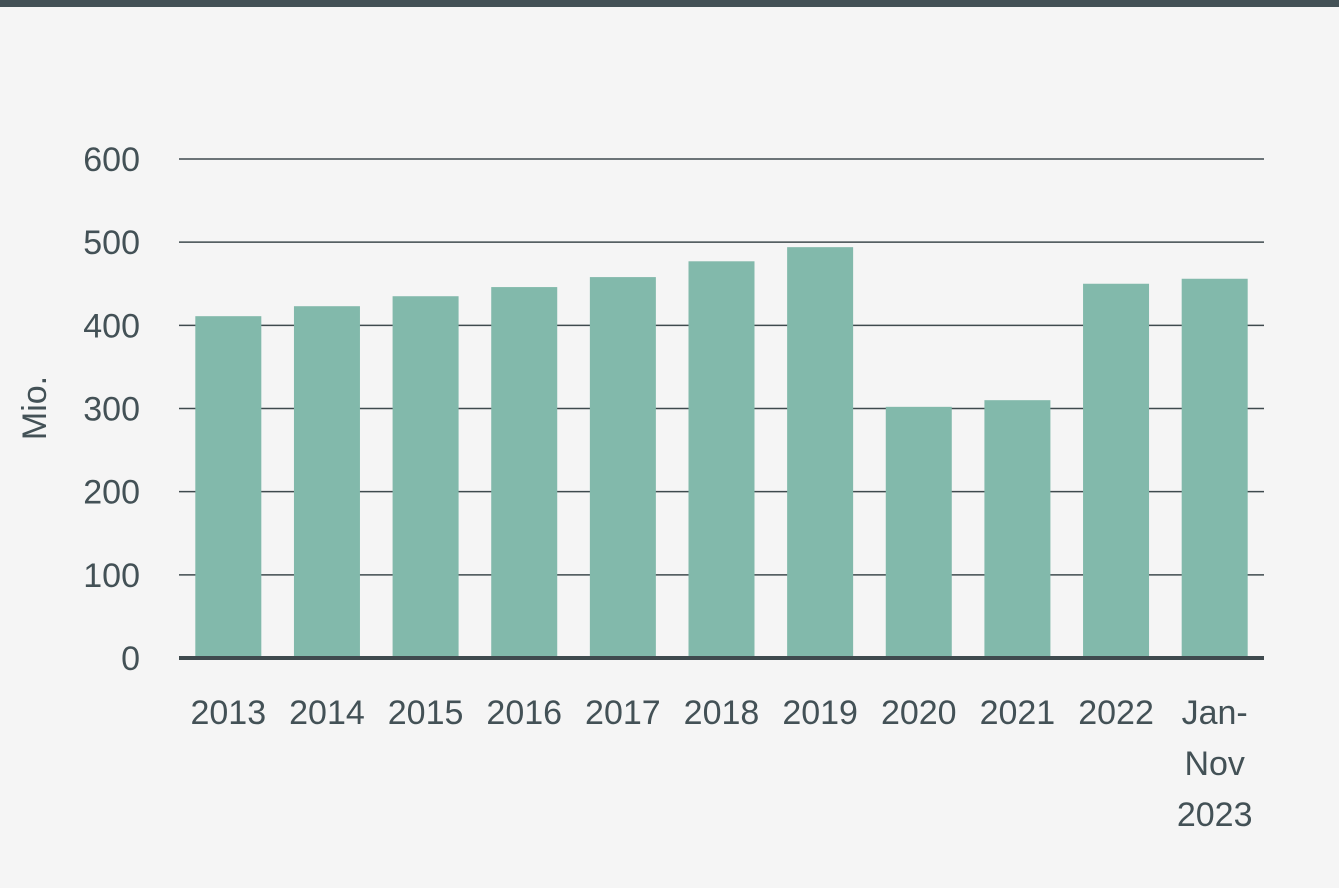 The image size is (1339, 888). Describe the element at coordinates (426, 713) in the screenshot. I see `x-tick-label: 2015` at that location.